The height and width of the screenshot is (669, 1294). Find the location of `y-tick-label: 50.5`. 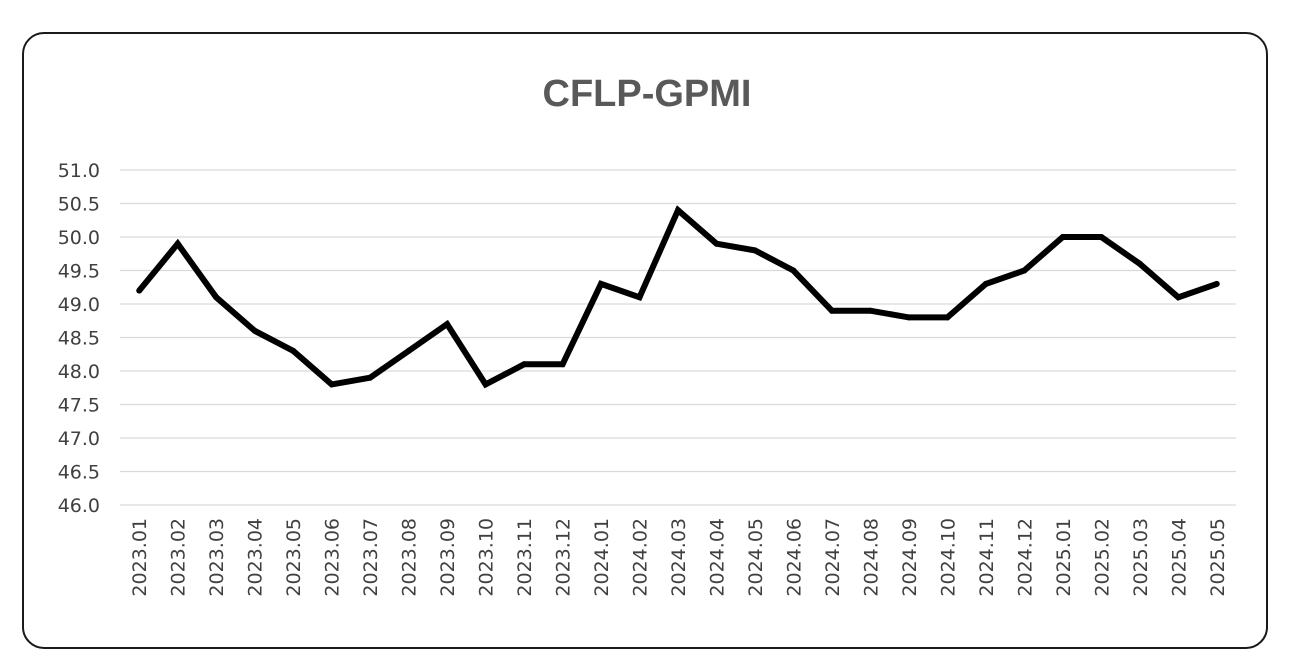

y-tick-label: 50.5 is located at coordinates (79, 205).